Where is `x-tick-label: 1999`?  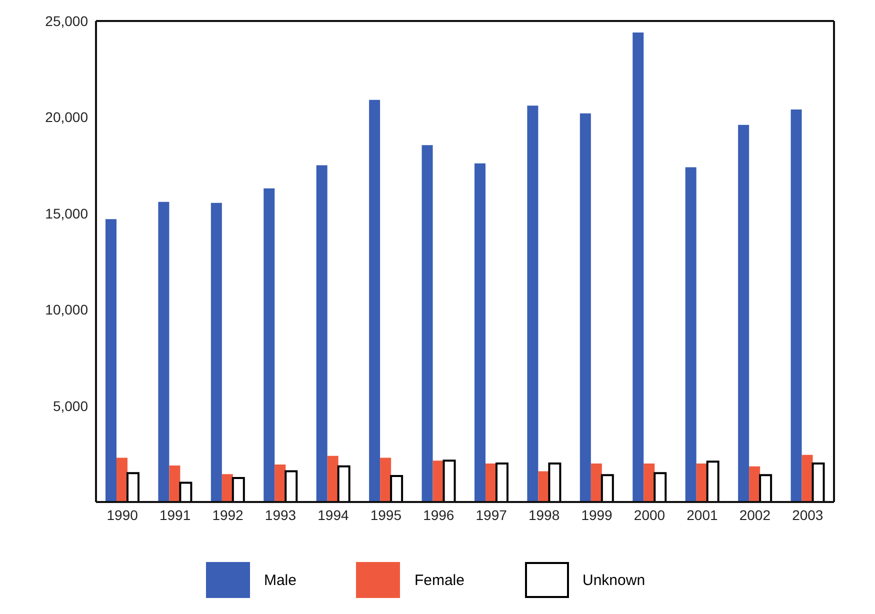
x-tick-label: 1999 is located at coordinates (597, 514).